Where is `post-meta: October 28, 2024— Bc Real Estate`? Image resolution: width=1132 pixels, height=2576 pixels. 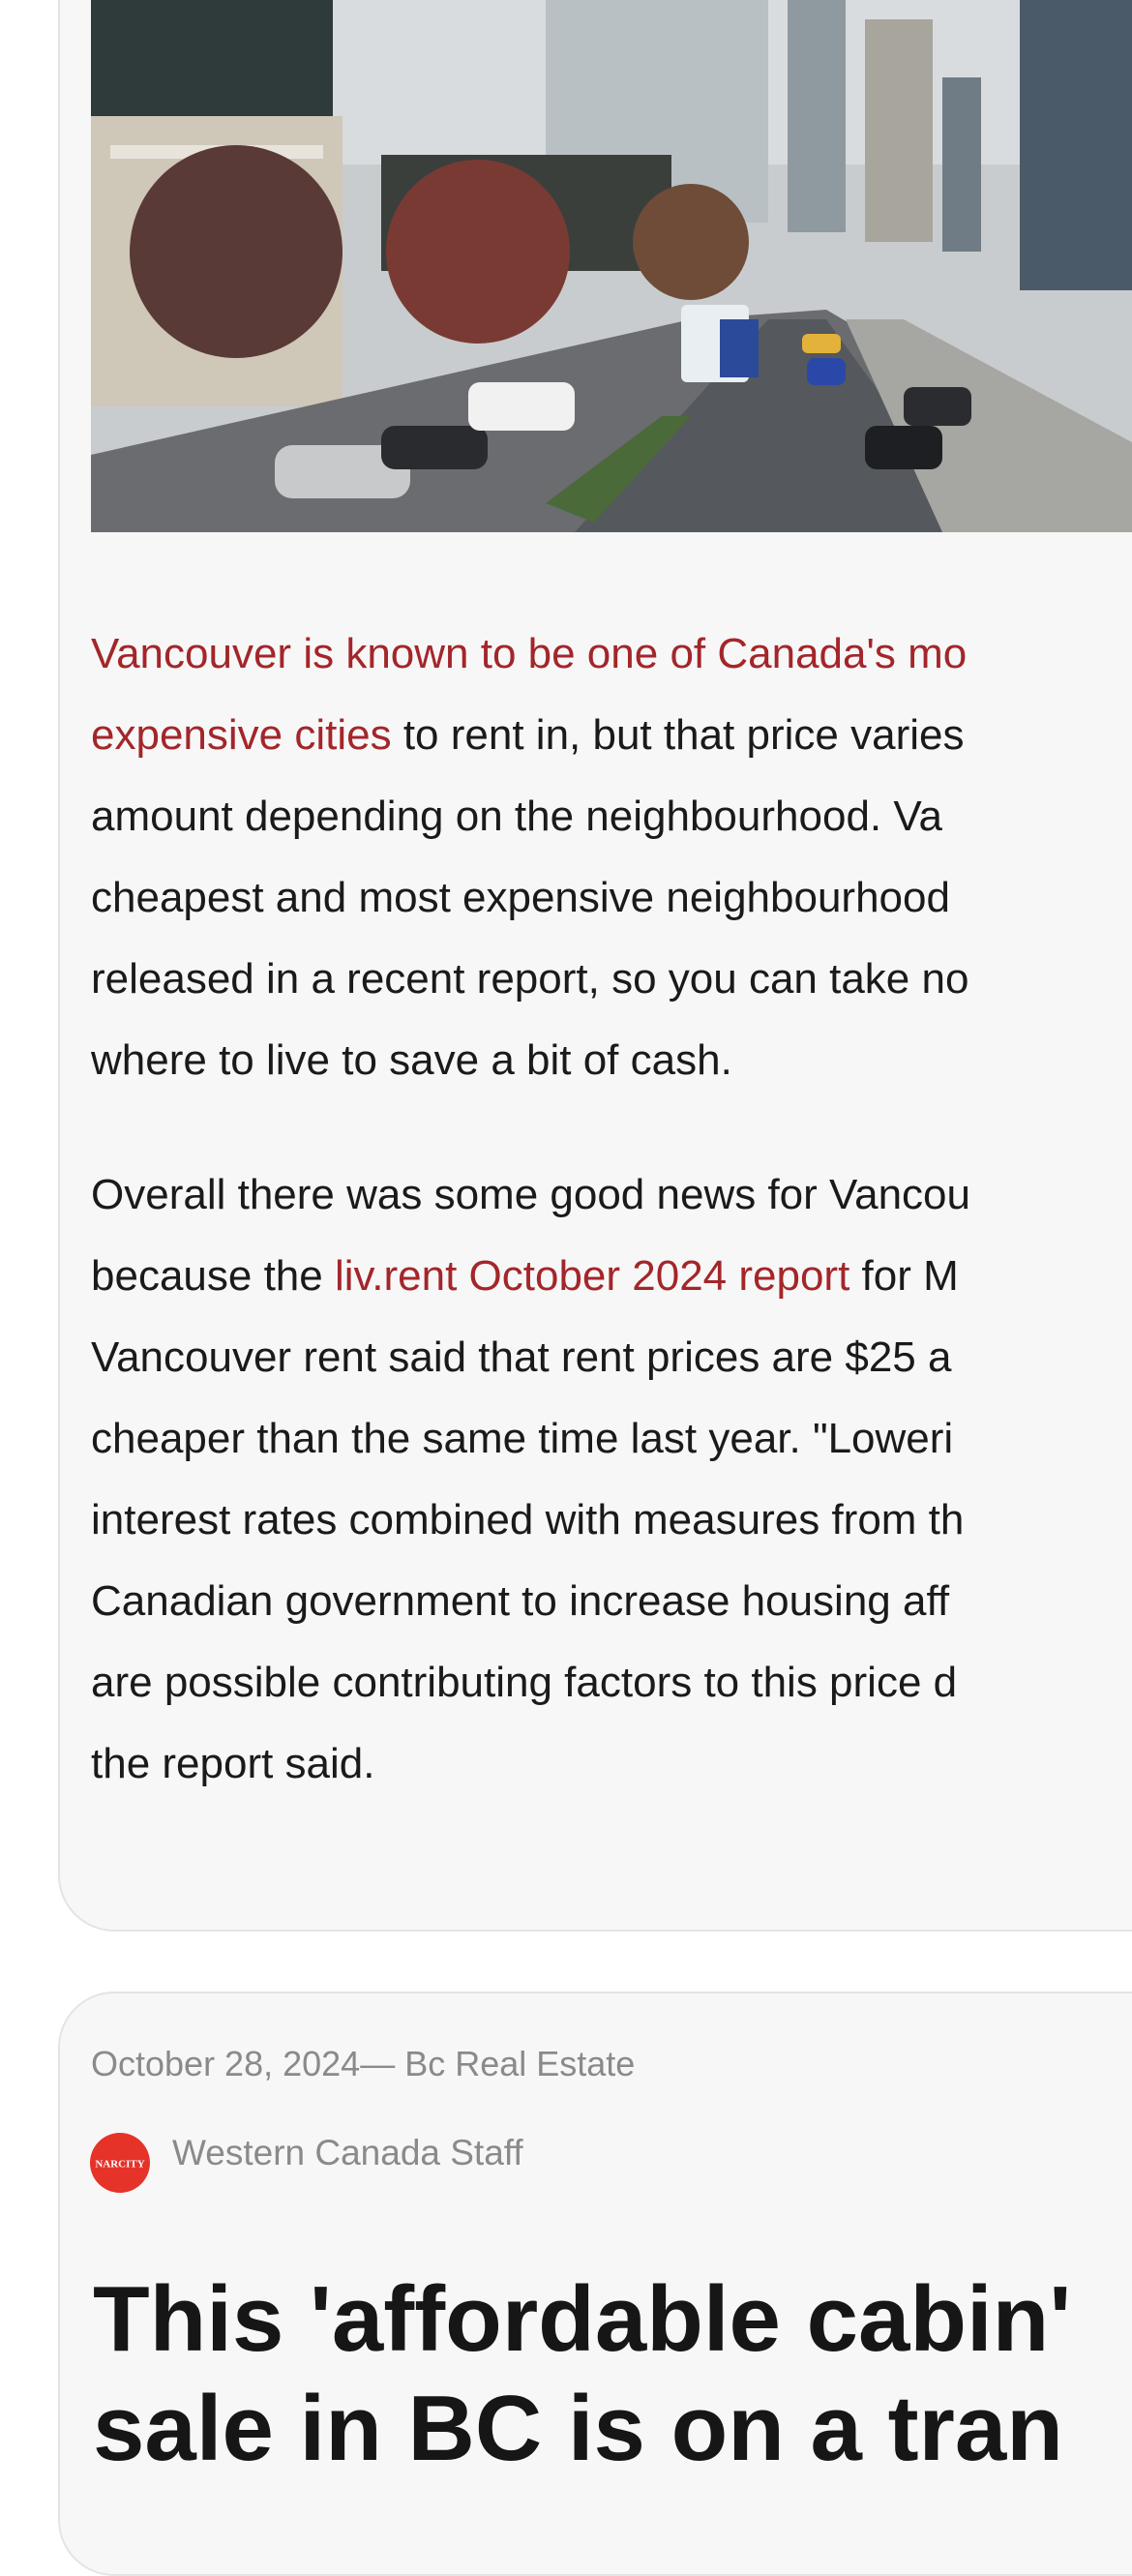 post-meta: October 28, 2024— Bc Real Estate is located at coordinates (363, 2064).